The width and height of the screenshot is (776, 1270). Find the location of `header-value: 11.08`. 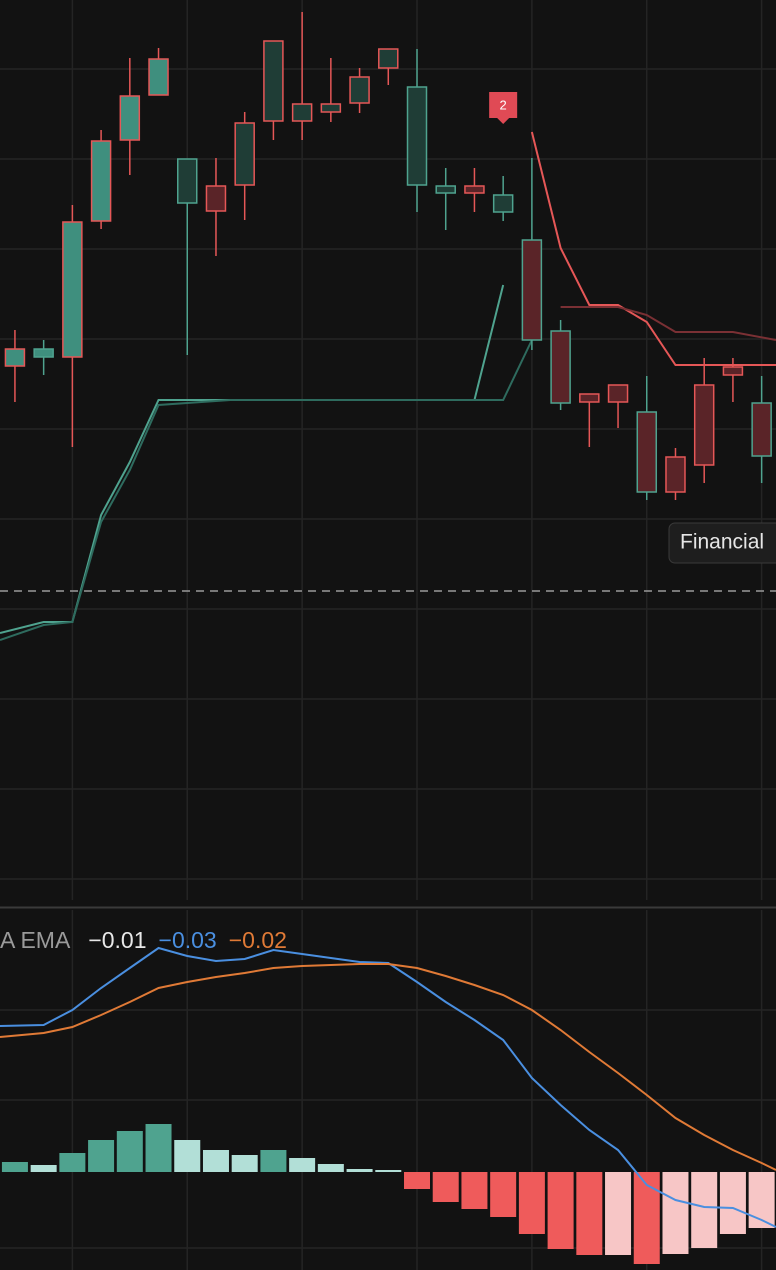

header-value: 11.08 is located at coordinates (43, 1).